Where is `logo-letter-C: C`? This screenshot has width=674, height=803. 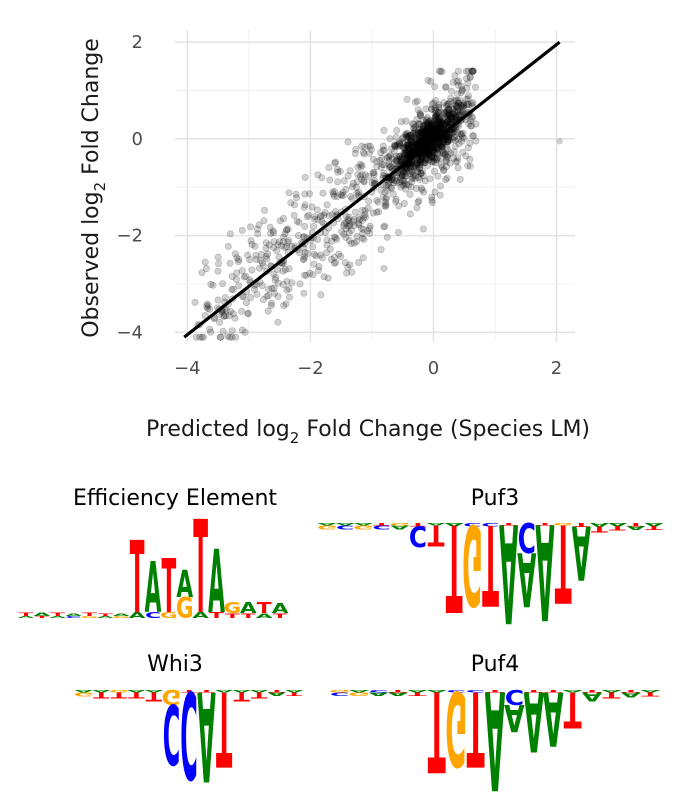 logo-letter-C: C is located at coordinates (381, 527).